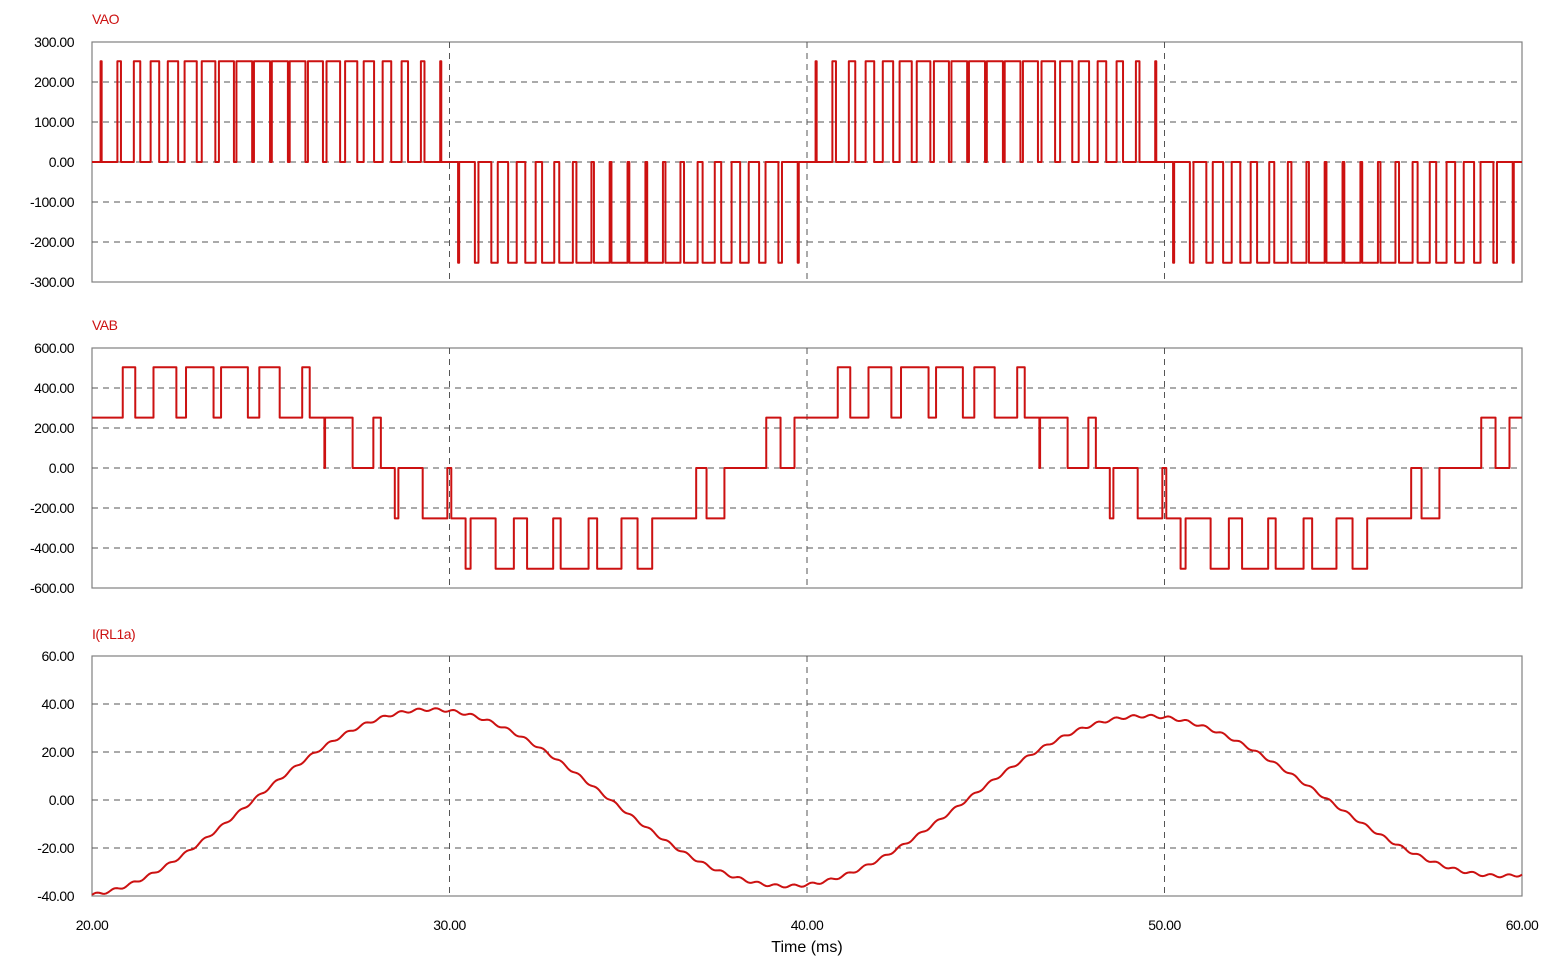  What do you see at coordinates (57, 704) in the screenshot?
I see `y-tick-label: 40.00` at bounding box center [57, 704].